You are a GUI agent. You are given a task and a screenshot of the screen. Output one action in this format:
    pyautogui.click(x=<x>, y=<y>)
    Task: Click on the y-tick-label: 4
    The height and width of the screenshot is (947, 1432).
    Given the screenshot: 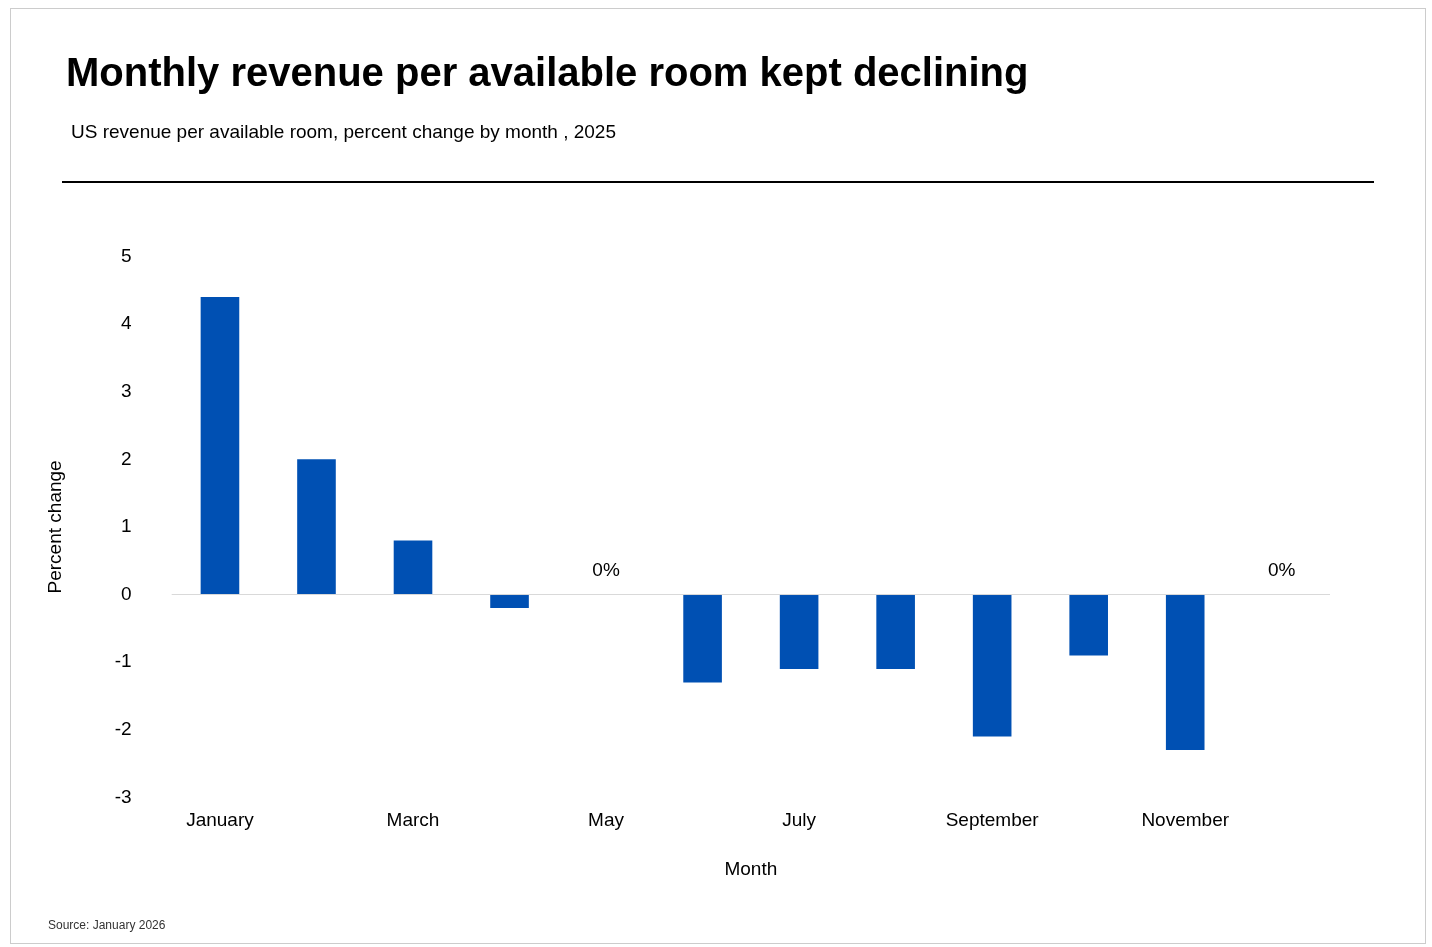 What is the action you would take?
    pyautogui.click(x=127, y=323)
    